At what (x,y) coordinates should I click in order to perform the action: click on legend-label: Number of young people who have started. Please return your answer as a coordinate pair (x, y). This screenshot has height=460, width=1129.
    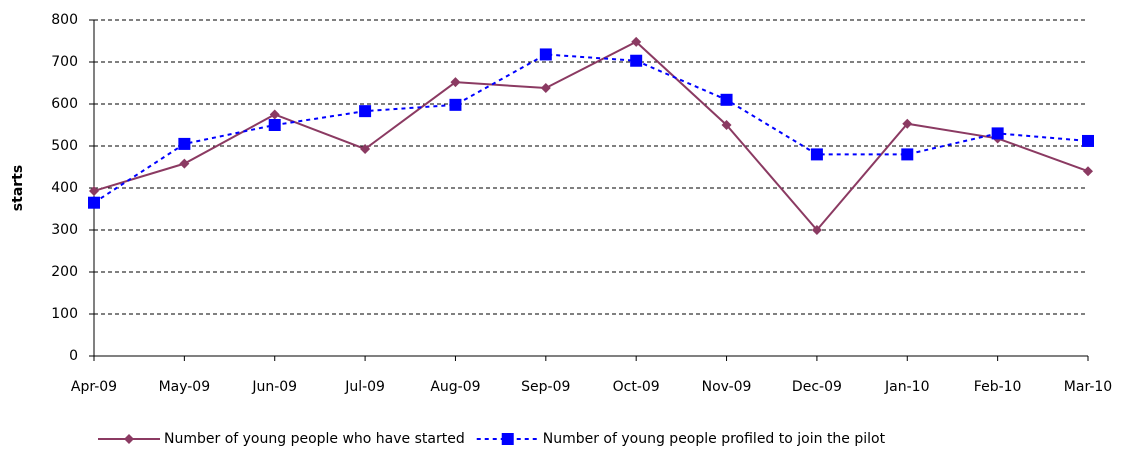
    Looking at the image, I should click on (314, 439).